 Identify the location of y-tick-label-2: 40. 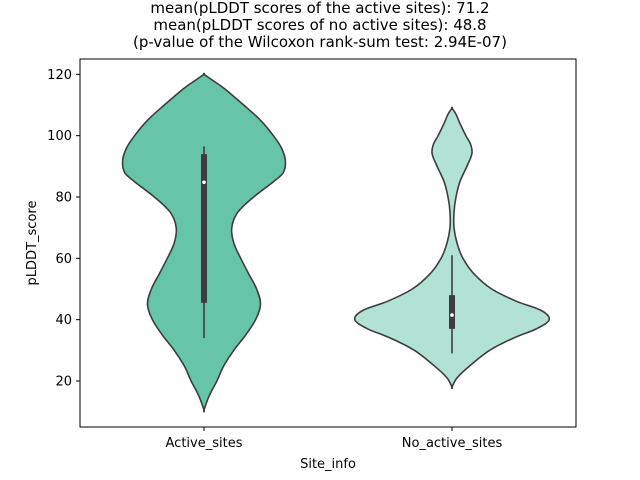
(63, 320).